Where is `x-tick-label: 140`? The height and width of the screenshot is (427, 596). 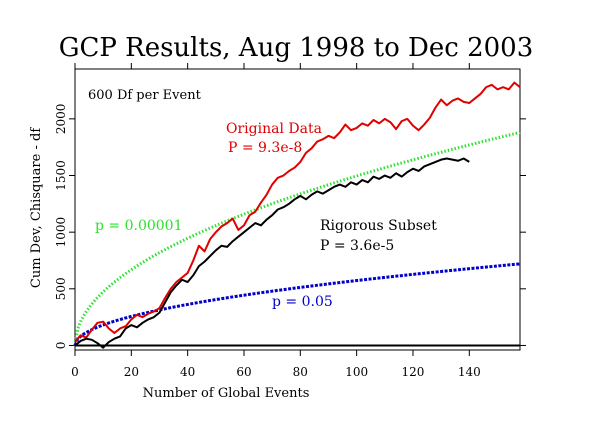
x-tick-label: 140 is located at coordinates (469, 372).